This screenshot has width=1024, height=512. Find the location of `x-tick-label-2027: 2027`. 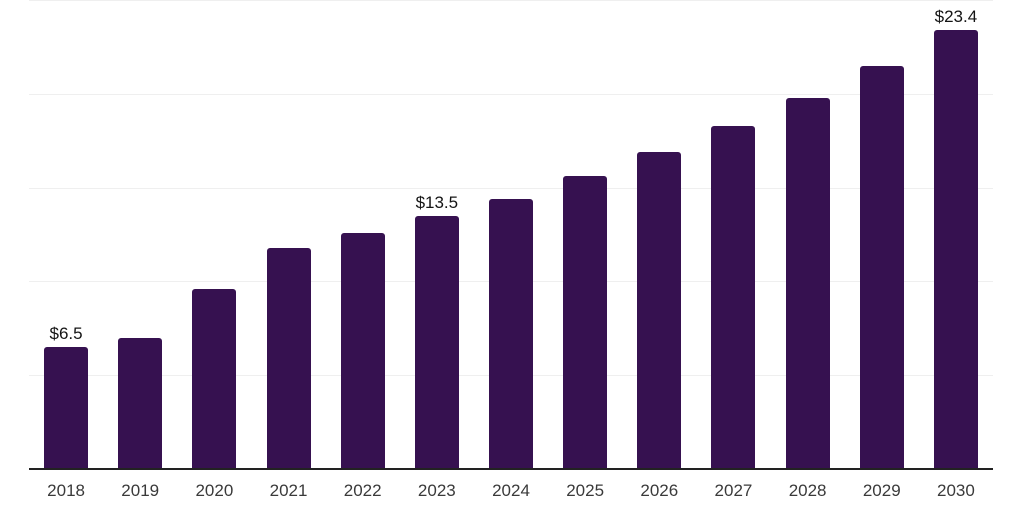

x-tick-label-2027: 2027 is located at coordinates (733, 490).